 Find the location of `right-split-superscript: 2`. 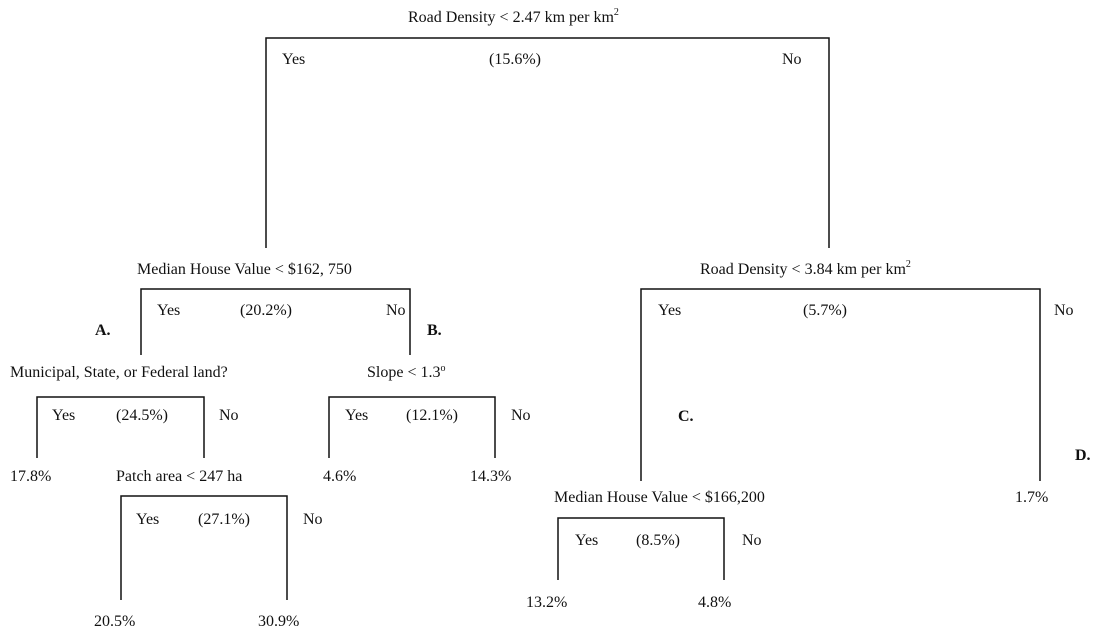

right-split-superscript: 2 is located at coordinates (908, 264).